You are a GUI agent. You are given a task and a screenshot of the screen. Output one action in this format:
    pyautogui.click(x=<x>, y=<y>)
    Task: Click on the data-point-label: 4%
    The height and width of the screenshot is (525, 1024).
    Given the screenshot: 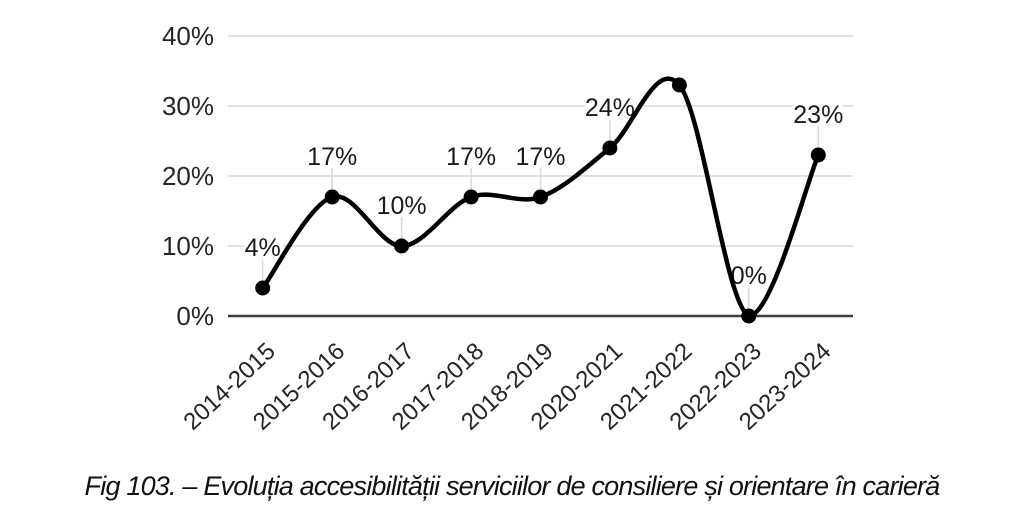 What is the action you would take?
    pyautogui.click(x=263, y=248)
    